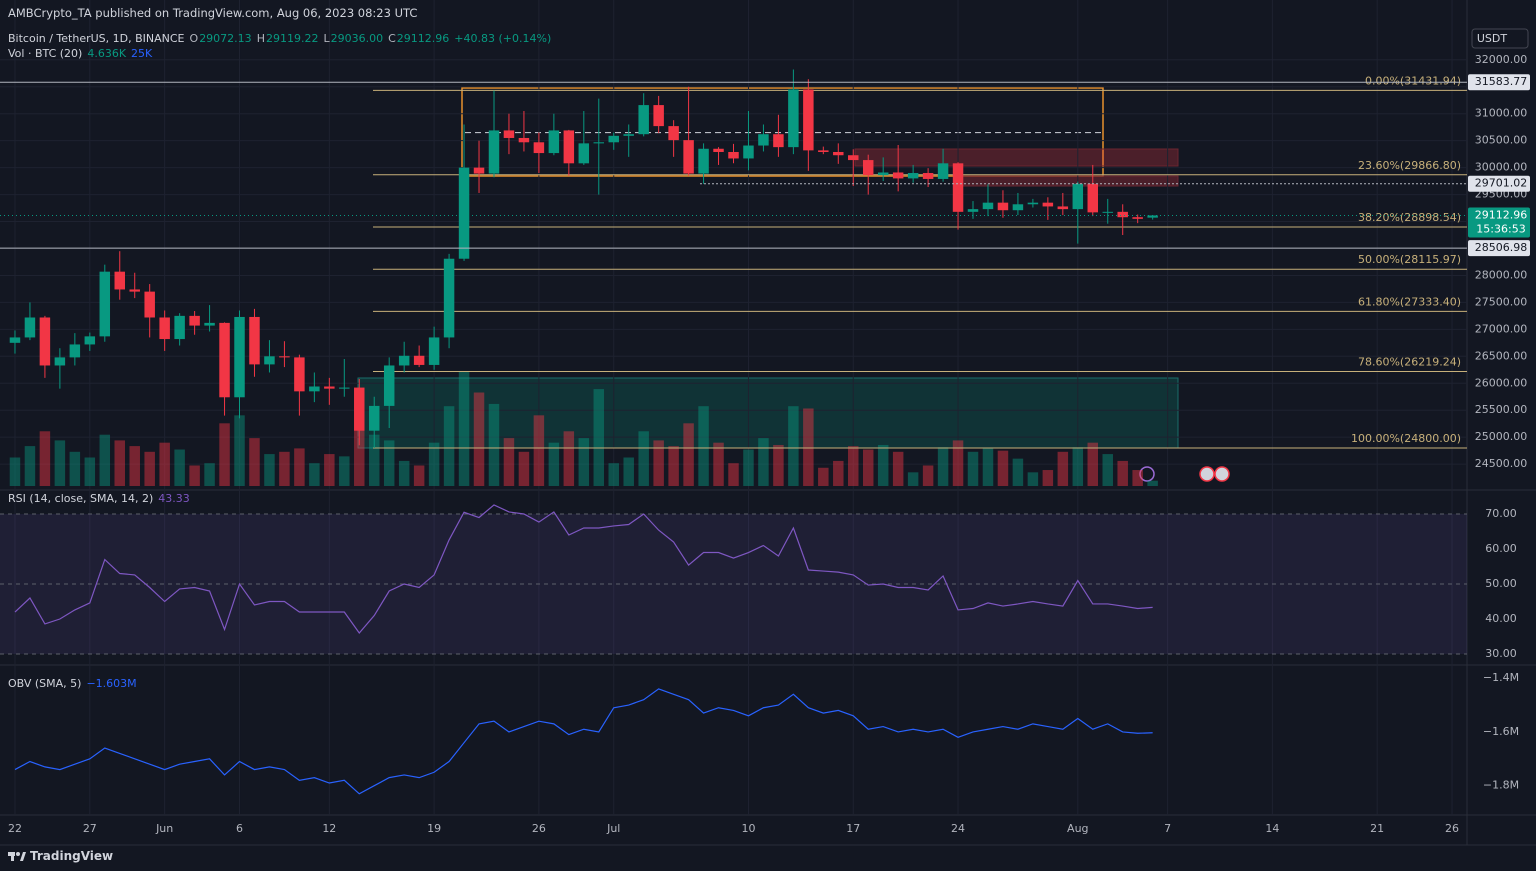 Image resolution: width=1536 pixels, height=871 pixels. Describe the element at coordinates (164, 828) in the screenshot. I see `x-tick-label: Jun` at that location.